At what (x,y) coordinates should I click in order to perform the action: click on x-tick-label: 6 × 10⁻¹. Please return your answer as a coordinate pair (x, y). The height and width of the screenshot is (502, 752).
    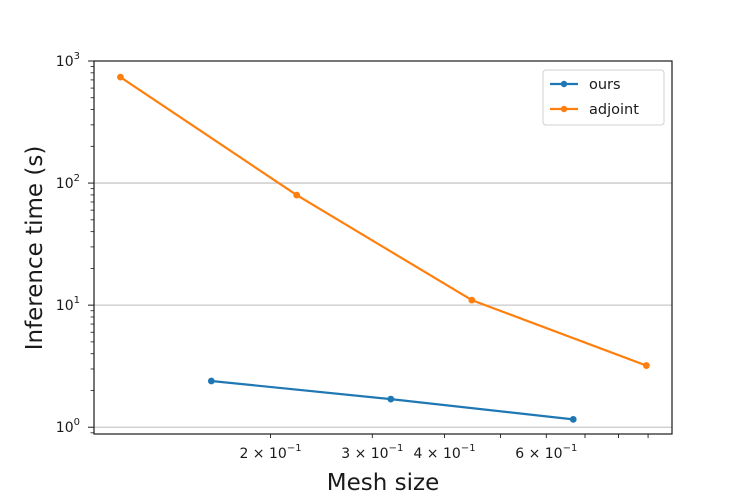
    Looking at the image, I should click on (546, 452).